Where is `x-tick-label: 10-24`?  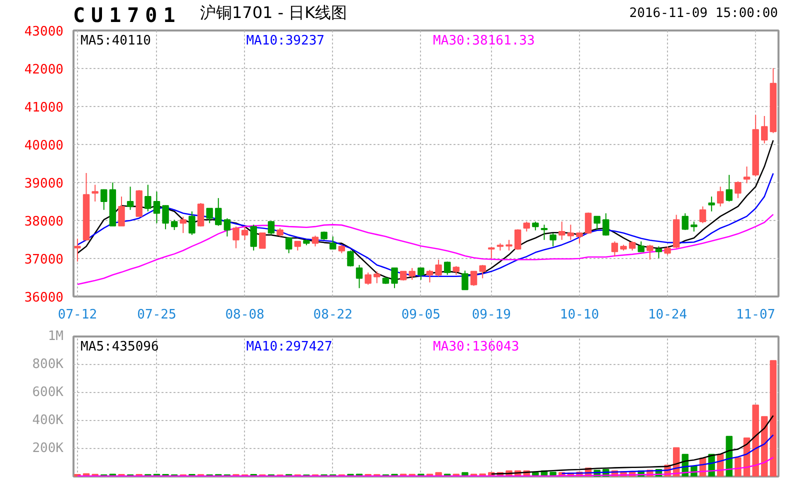 x-tick-label: 10-24 is located at coordinates (668, 315).